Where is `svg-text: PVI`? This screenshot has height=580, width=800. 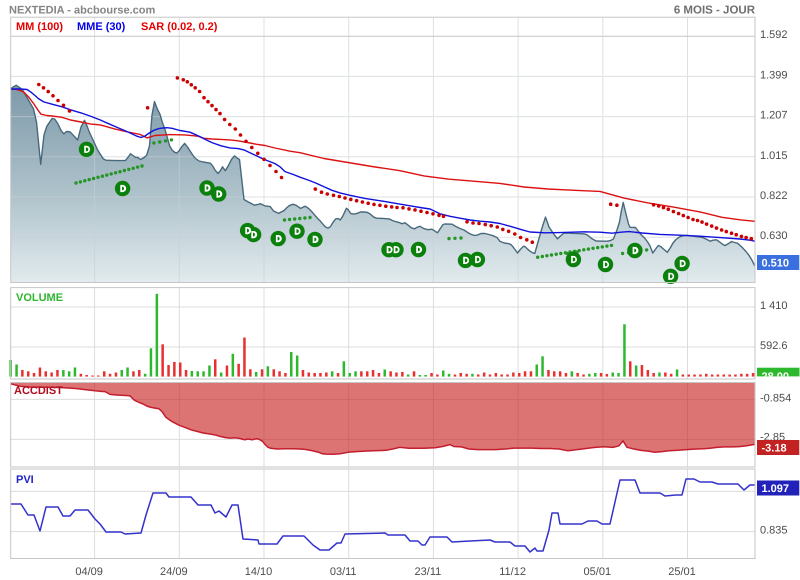 svg-text: PVI is located at coordinates (25, 480).